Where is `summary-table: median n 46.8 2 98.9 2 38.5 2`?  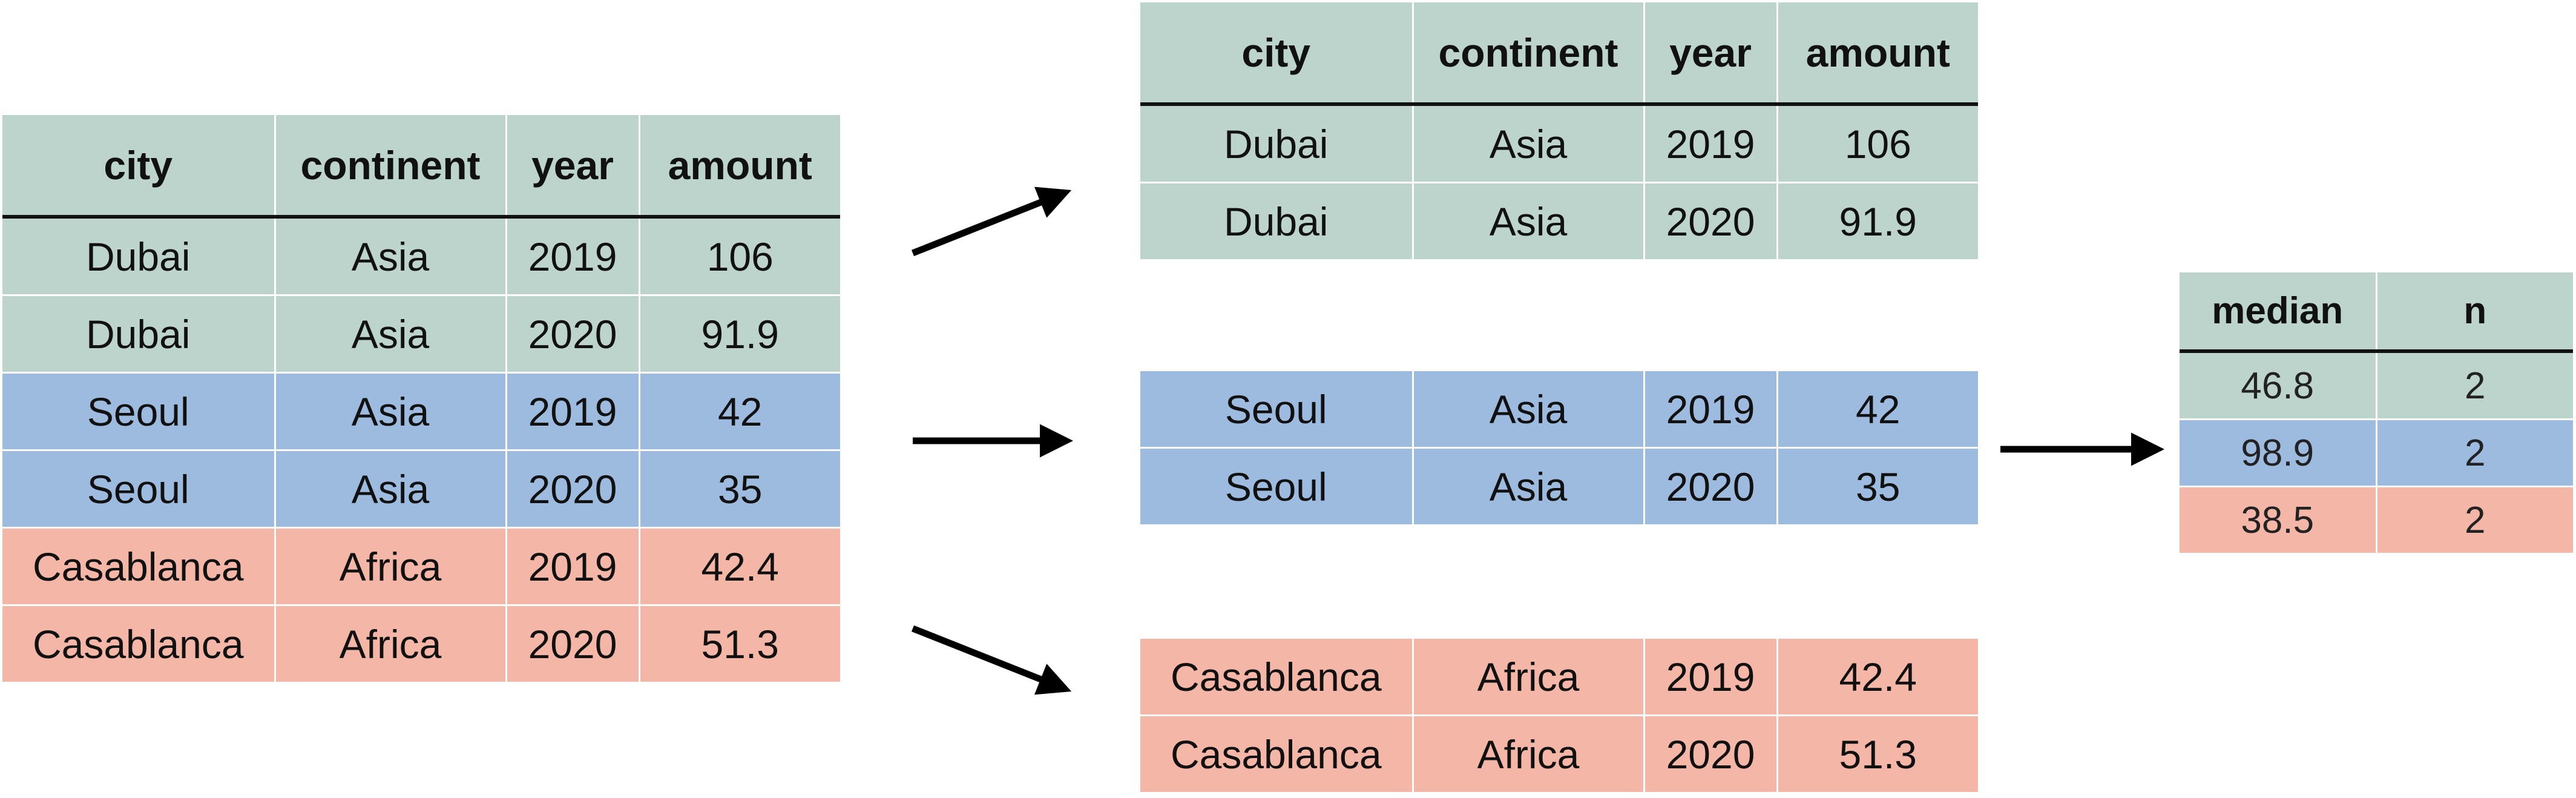
summary-table: median n 46.8 2 98.9 2 38.5 2 is located at coordinates (2376, 412).